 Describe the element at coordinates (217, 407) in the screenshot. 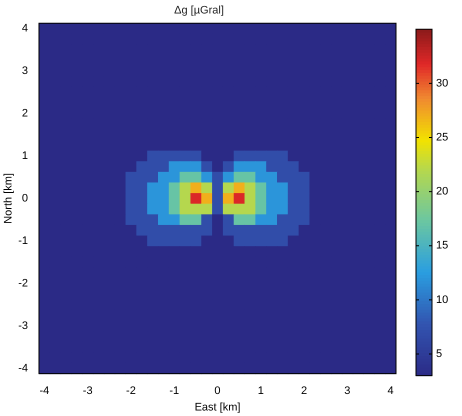

I see `x-axis-title: East [km]` at that location.